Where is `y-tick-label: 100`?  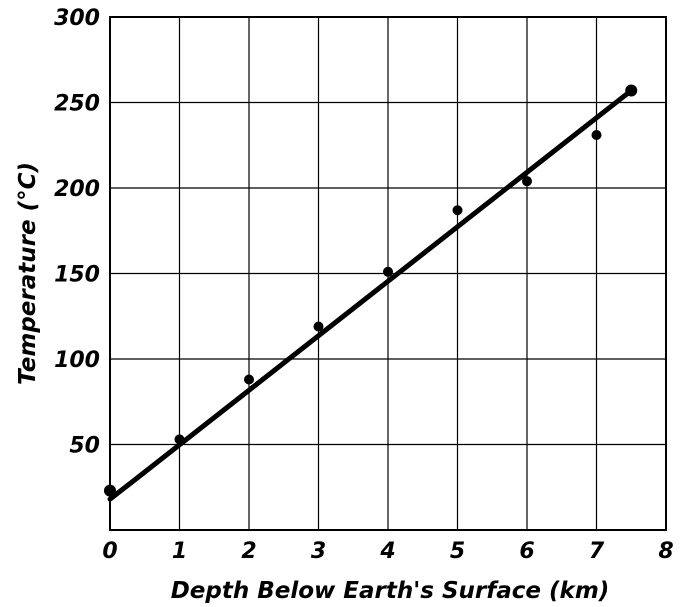 y-tick-label: 100 is located at coordinates (77, 360).